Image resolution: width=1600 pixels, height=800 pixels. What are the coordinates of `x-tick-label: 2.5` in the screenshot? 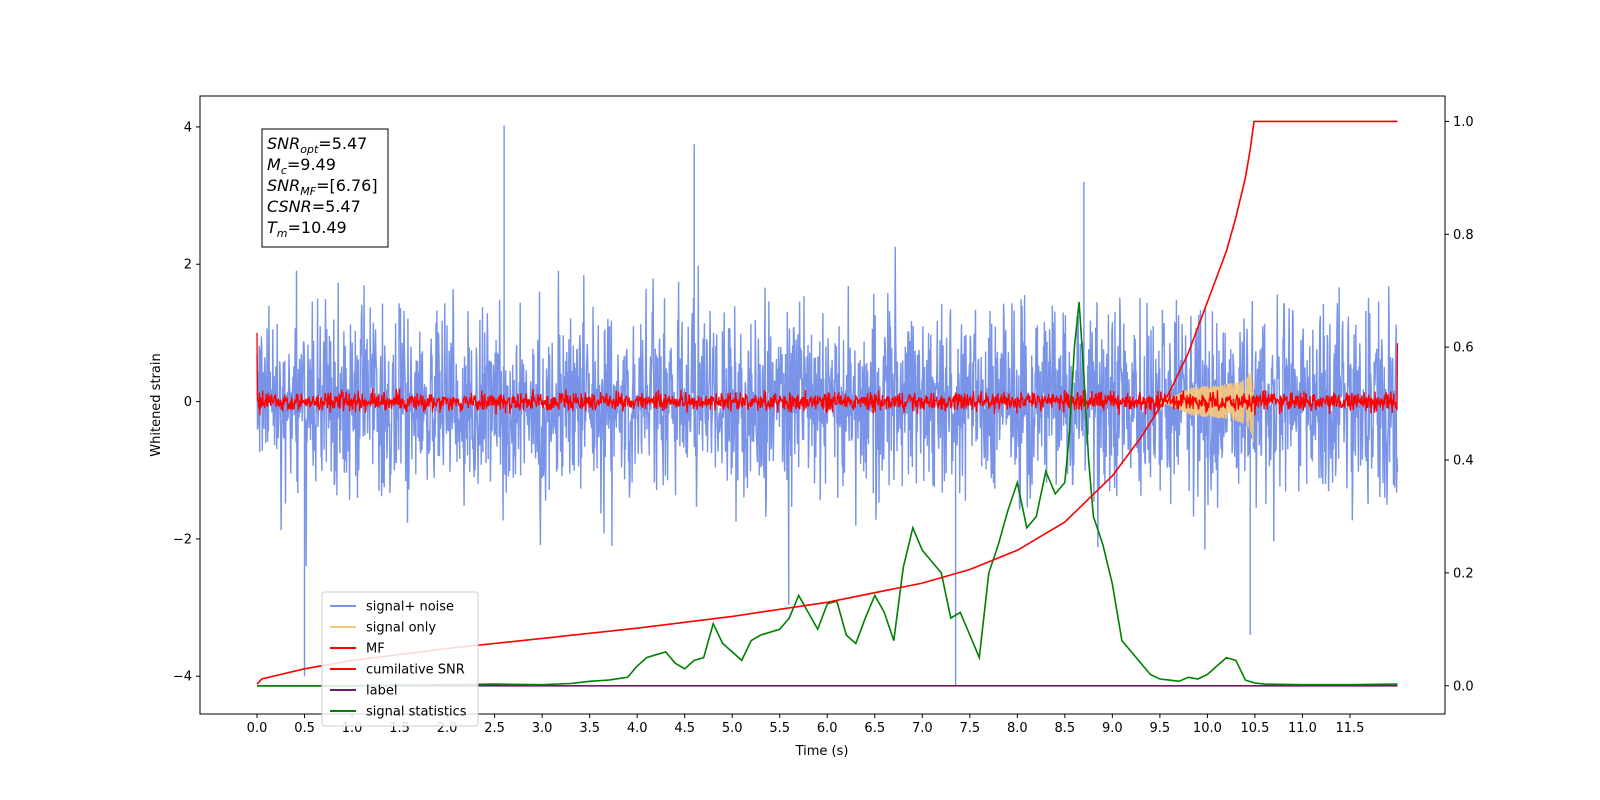 It's located at (494, 728).